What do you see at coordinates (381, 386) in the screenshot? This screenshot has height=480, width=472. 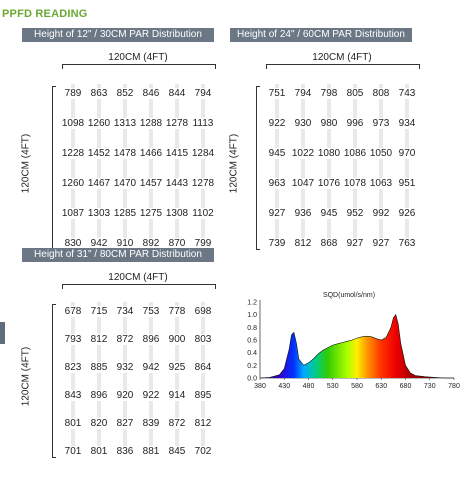 I see `x-tick-label: 630` at bounding box center [381, 386].